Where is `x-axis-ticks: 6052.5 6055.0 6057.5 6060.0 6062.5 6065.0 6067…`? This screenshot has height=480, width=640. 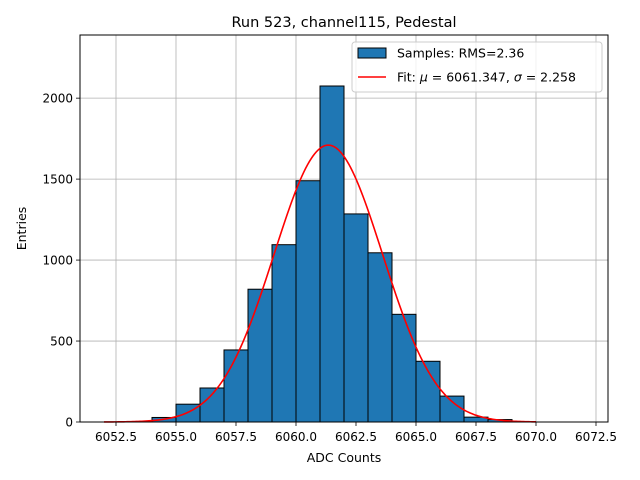
x-axis-ticks: 6052.5 6055.0 6057.5 6060.0 6062.5 6065.0 6067… is located at coordinates (356, 433).